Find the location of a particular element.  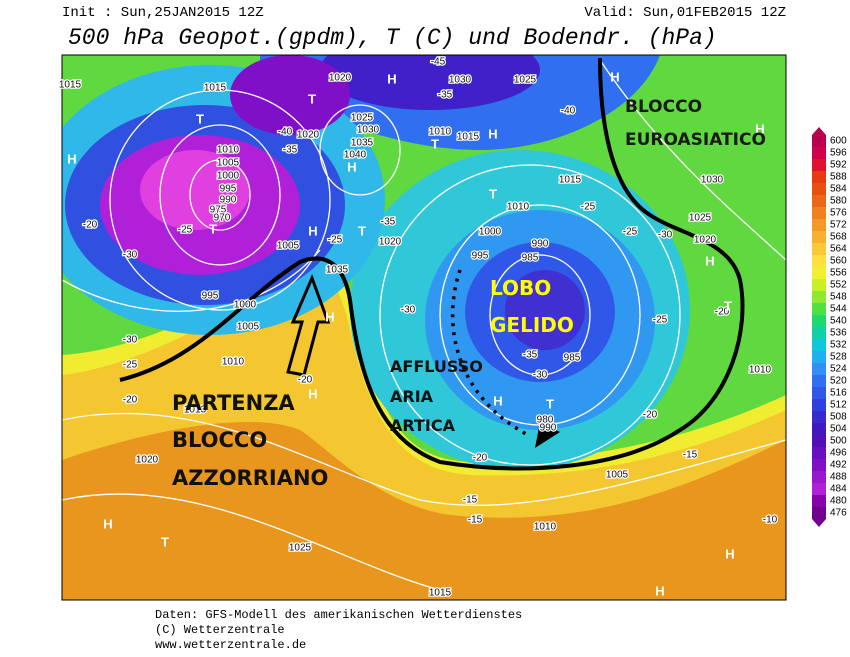

colorbar-label: 492 is located at coordinates (838, 465).